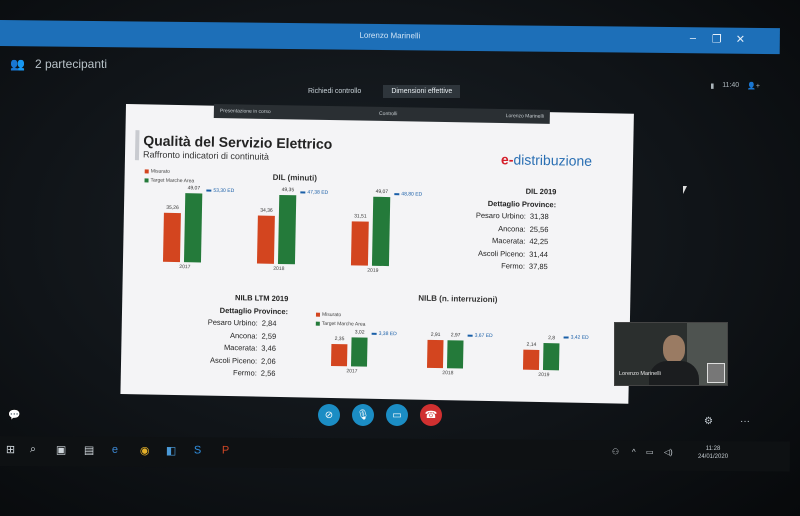 The width and height of the screenshot is (800, 516). What do you see at coordinates (157, 171) in the screenshot?
I see `dil-legend-measured: Misurato` at bounding box center [157, 171].